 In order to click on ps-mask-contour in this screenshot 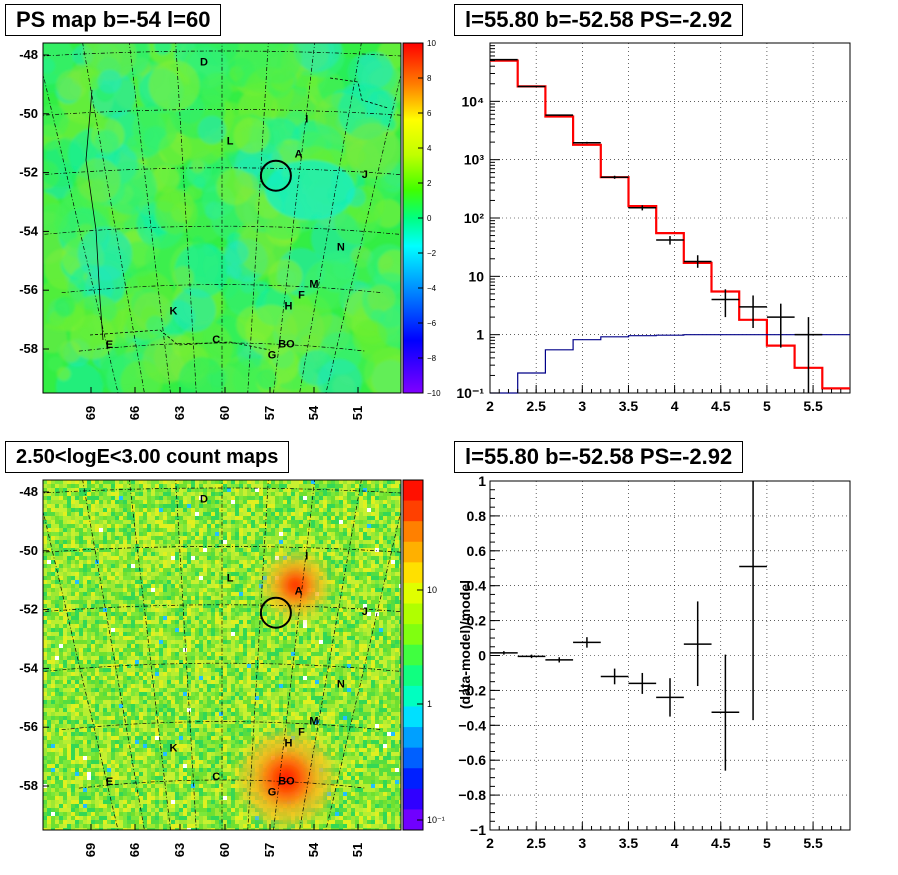, I will do `click(180, 340)`.